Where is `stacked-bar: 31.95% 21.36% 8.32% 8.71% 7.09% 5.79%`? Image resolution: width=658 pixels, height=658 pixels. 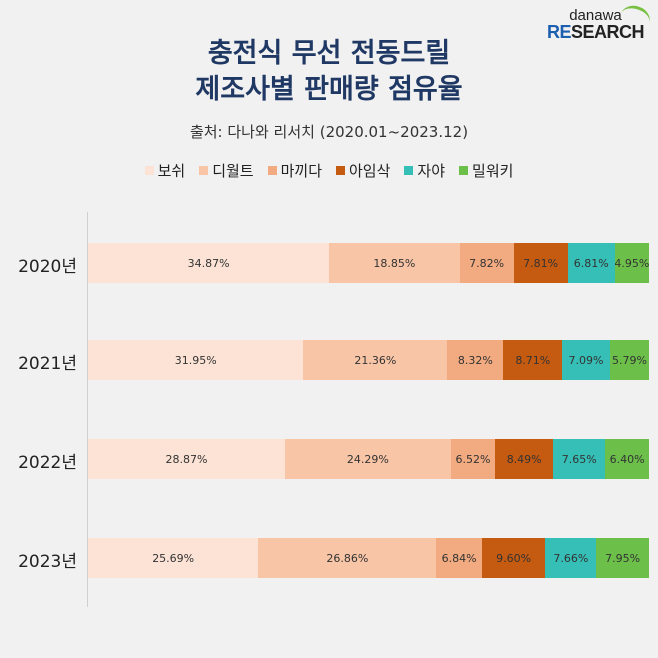 stacked-bar: 31.95% 21.36% 8.32% 8.71% 7.09% 5.79% is located at coordinates (368, 360).